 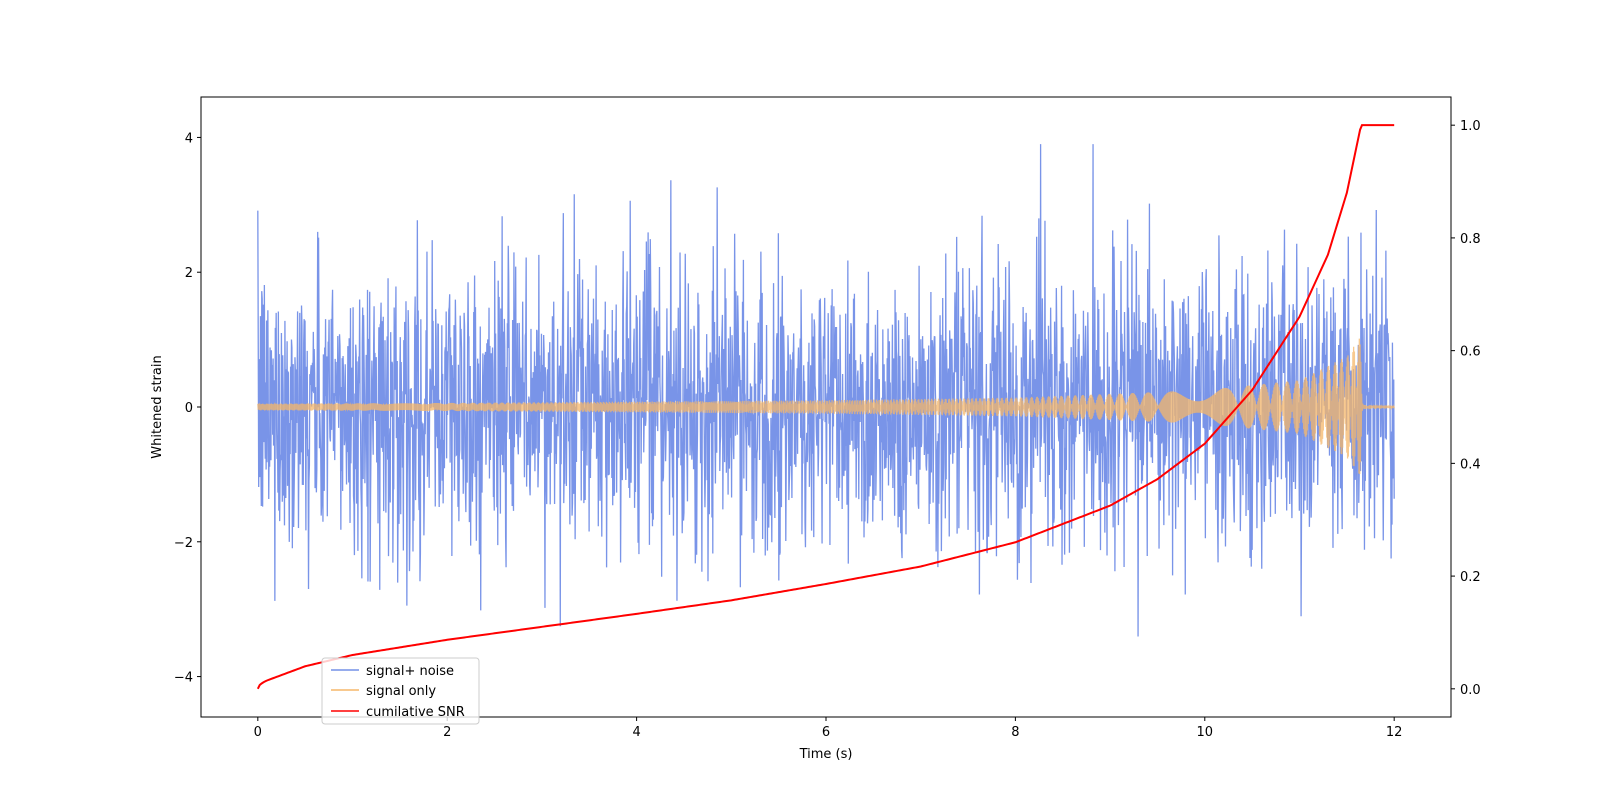 I want to click on x-tick-label: 2, so click(x=447, y=732).